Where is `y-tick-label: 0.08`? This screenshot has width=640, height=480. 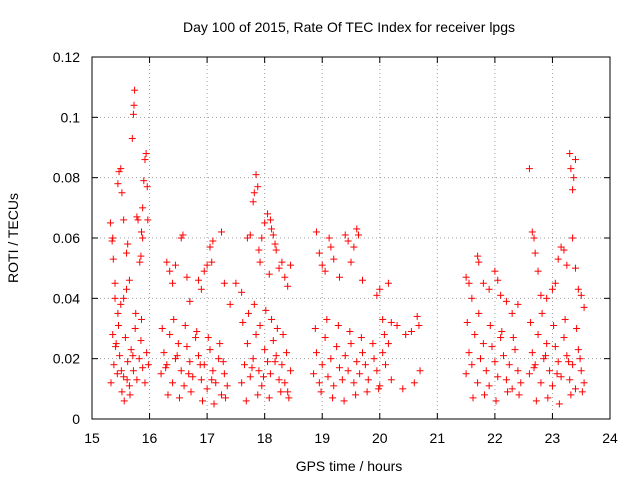
y-tick-label: 0.08 is located at coordinates (66, 178).